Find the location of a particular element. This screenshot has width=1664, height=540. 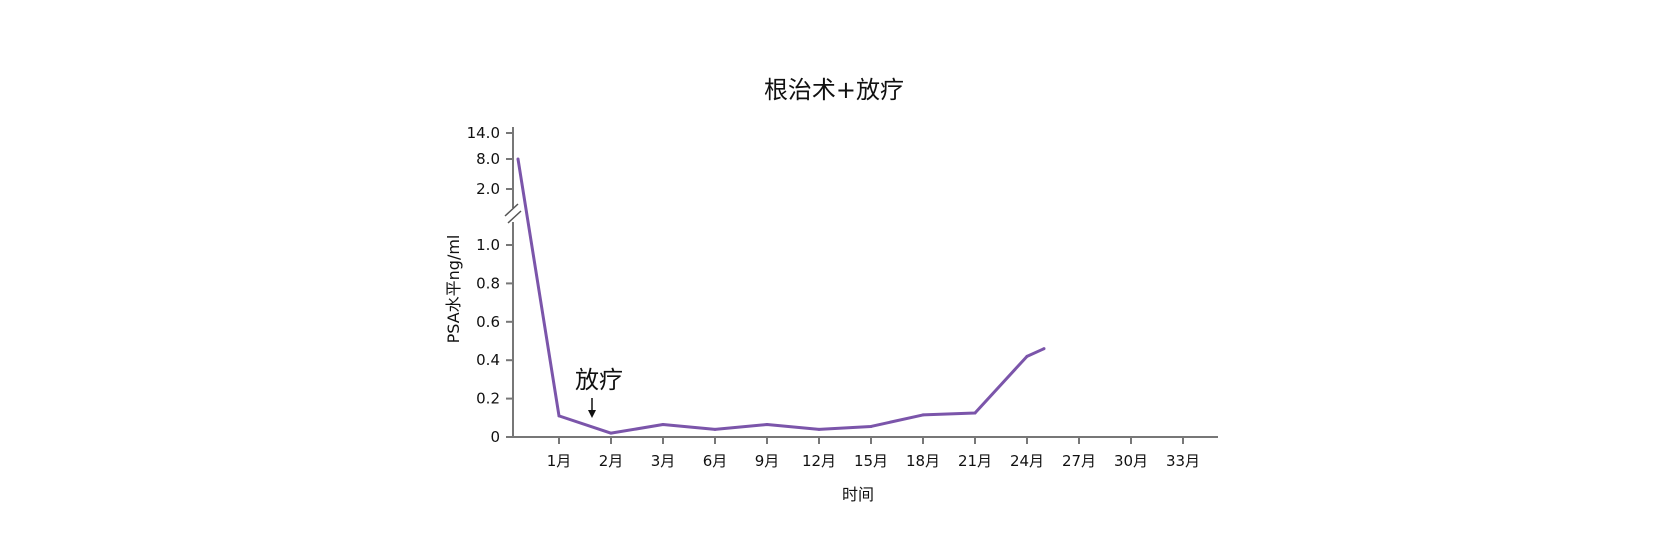

annotations: 放疗 is located at coordinates (599, 392).